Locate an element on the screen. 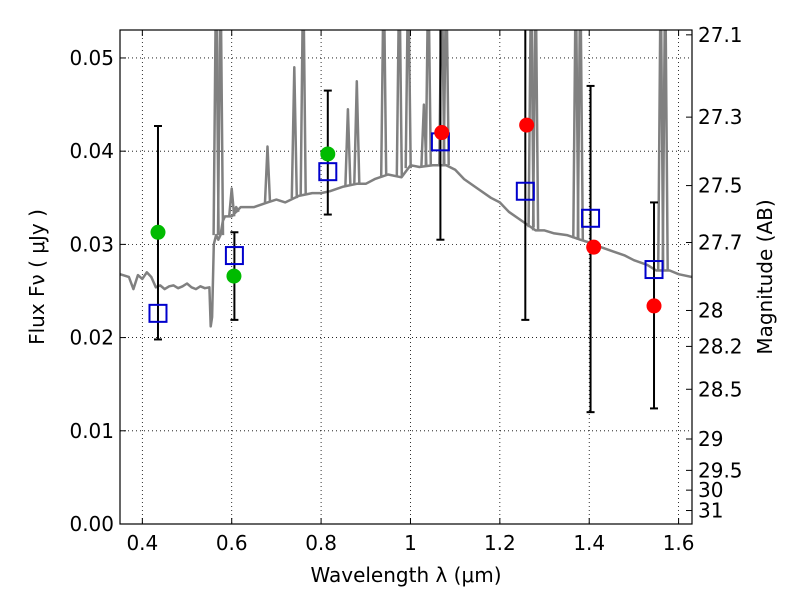  mag-tick-label: 27.3 is located at coordinates (720, 117).